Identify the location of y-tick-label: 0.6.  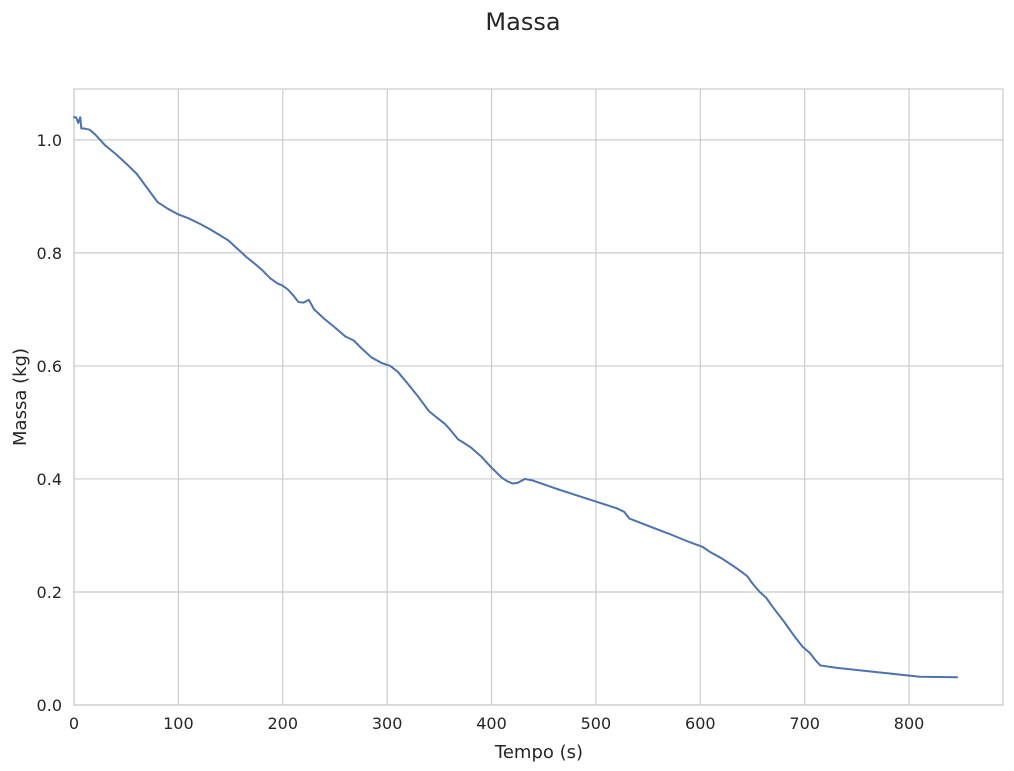
(49, 366).